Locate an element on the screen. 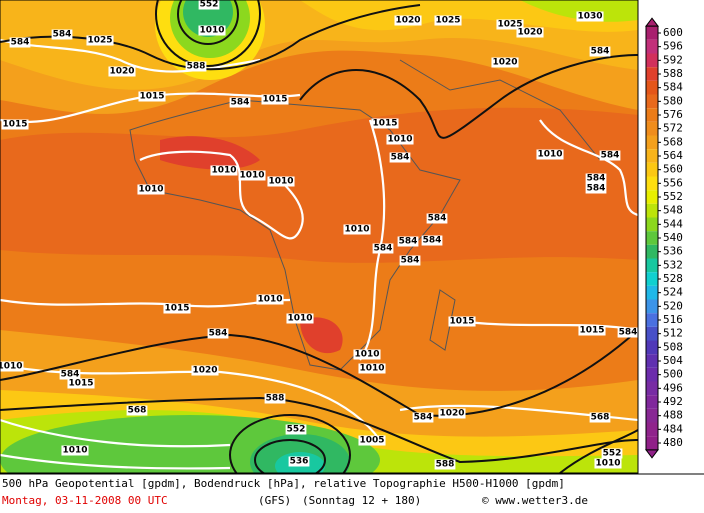  colorbar-label: 508 is located at coordinates (673, 346).